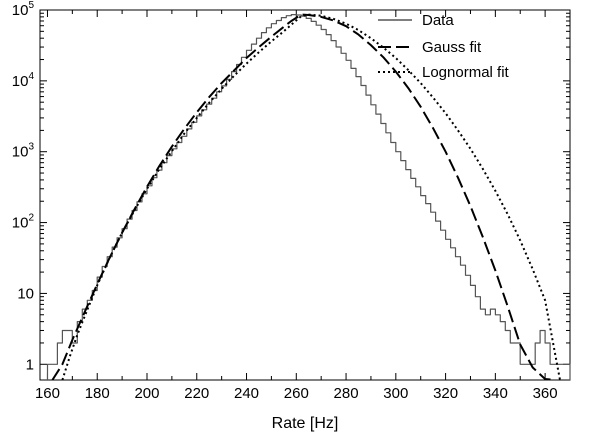  Describe the element at coordinates (23, 9) in the screenshot. I see `y-tick-label: 10⁵` at that location.